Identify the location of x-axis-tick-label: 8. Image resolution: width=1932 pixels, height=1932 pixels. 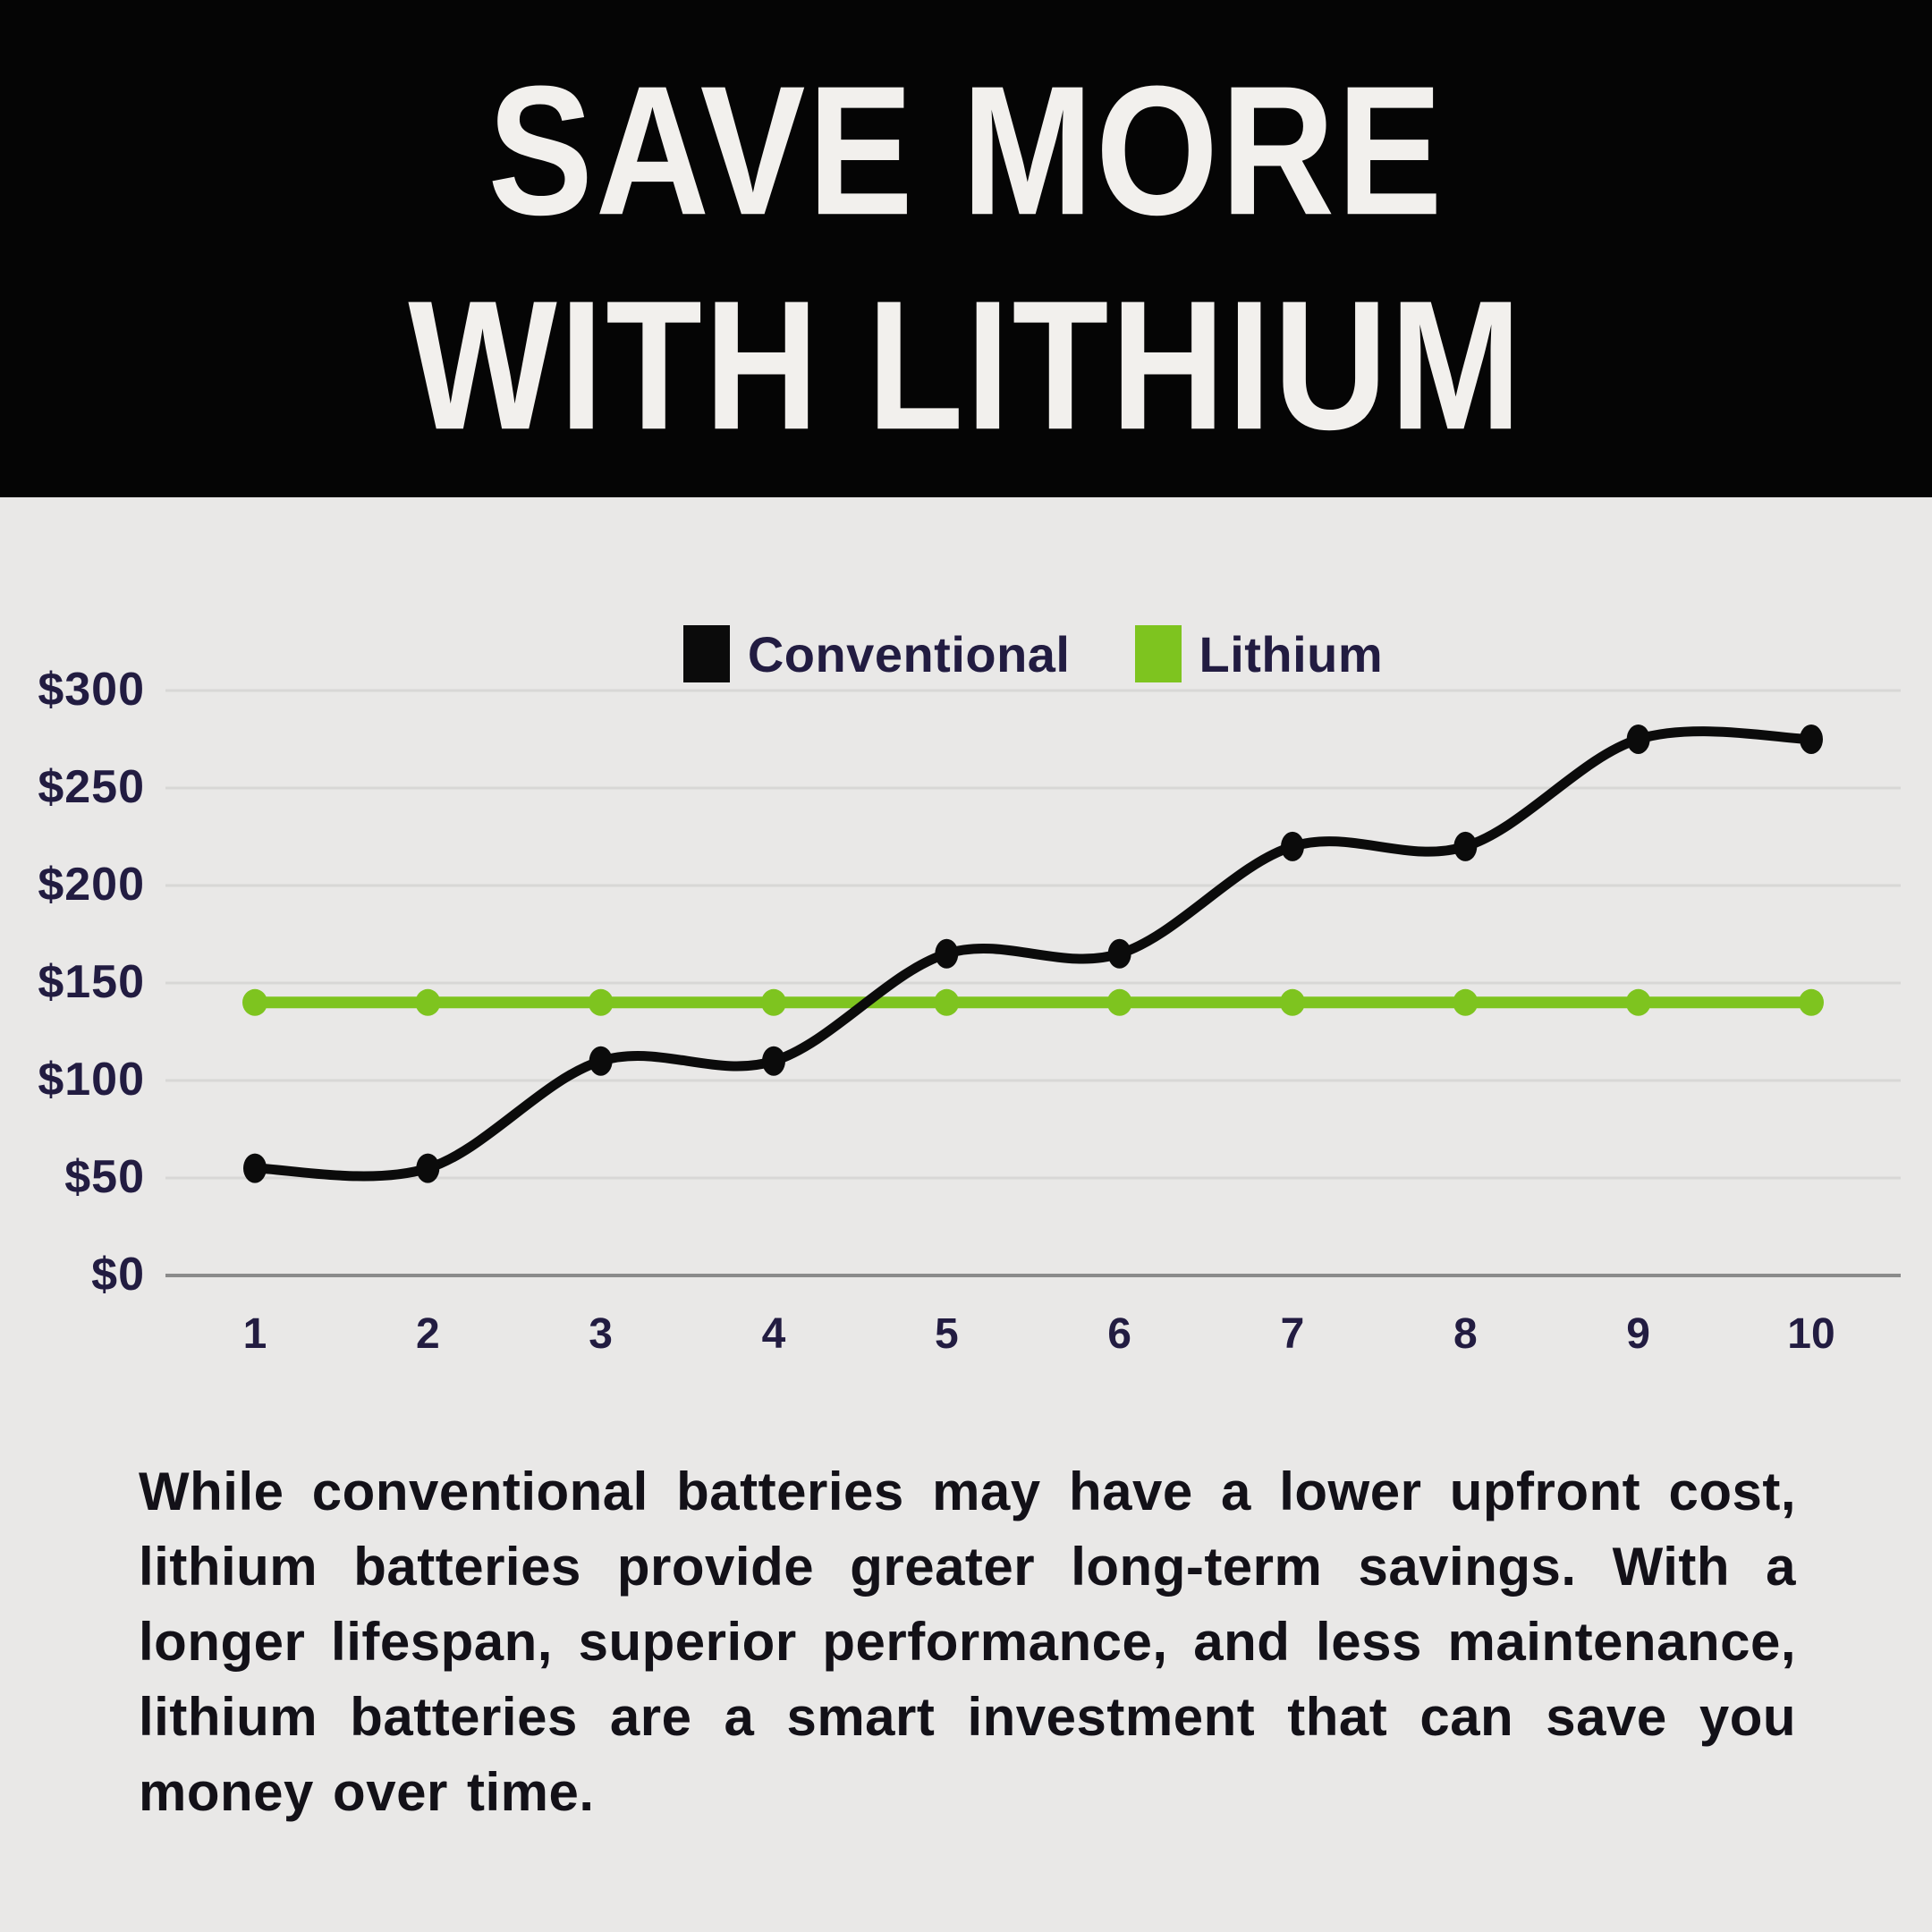
(1465, 1334).